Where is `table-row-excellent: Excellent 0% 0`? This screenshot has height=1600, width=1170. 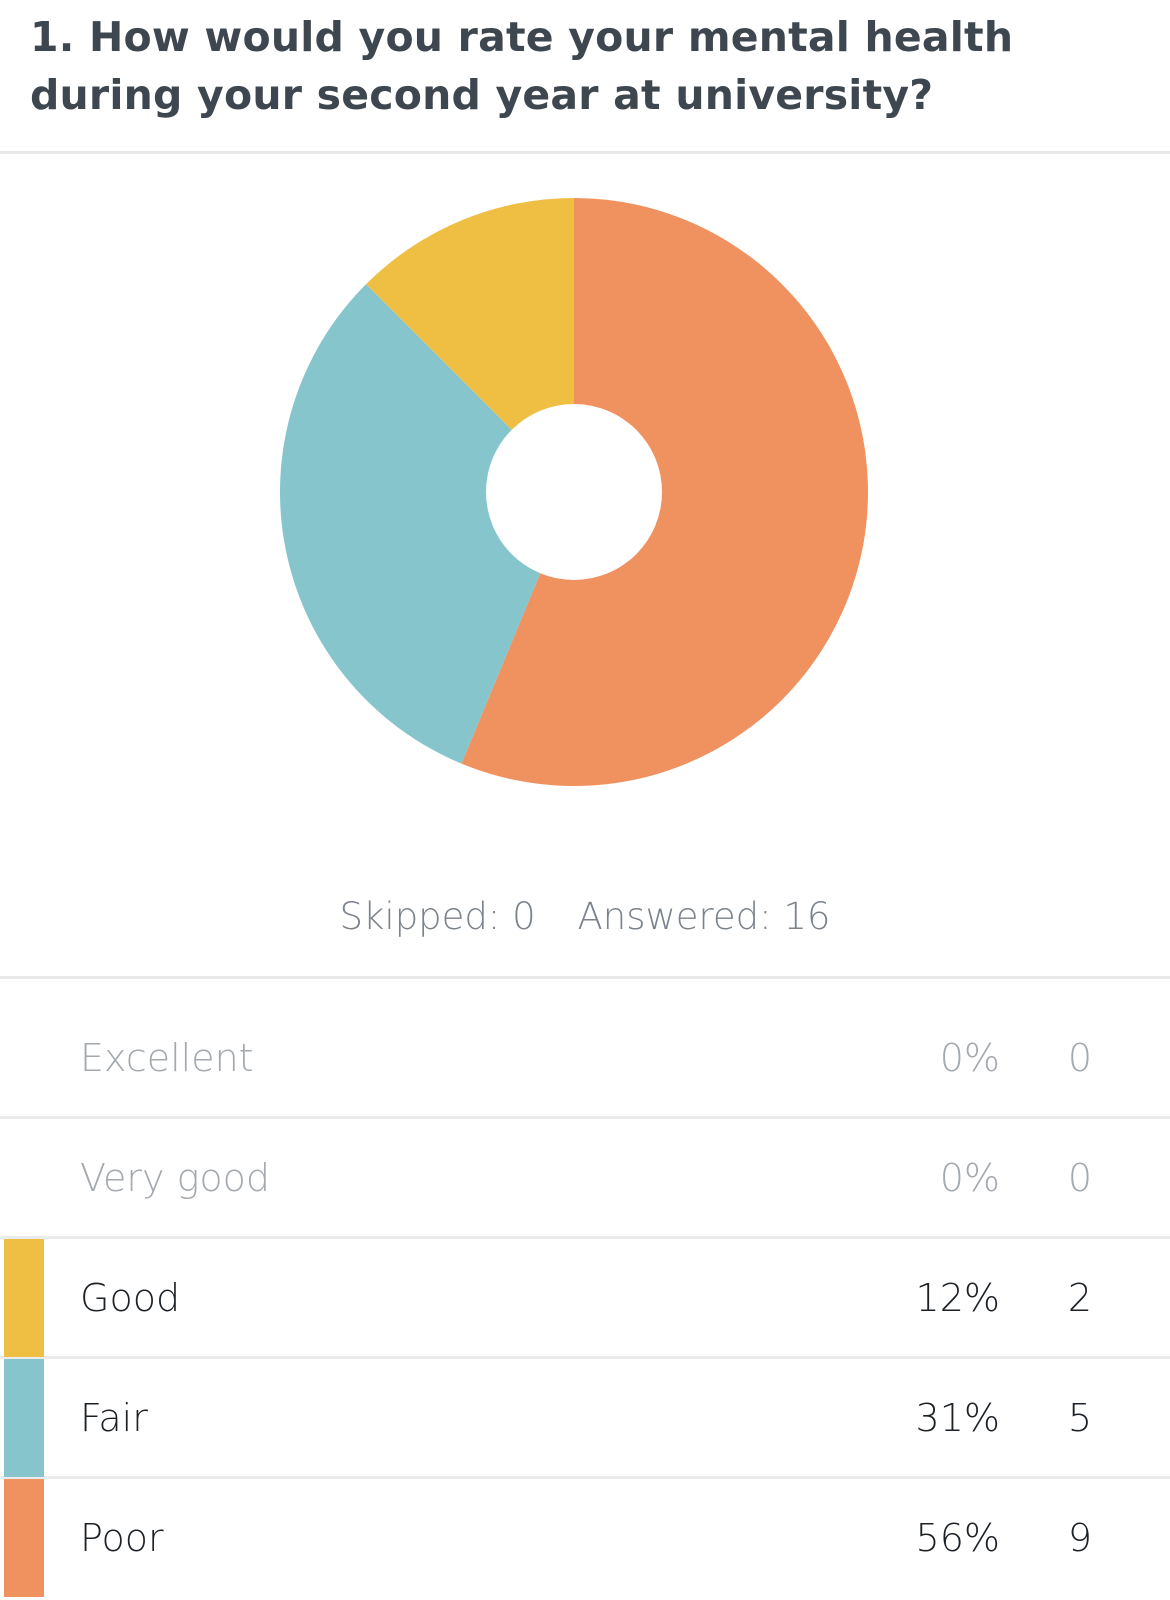
table-row-excellent: Excellent 0% 0 is located at coordinates (585, 1059).